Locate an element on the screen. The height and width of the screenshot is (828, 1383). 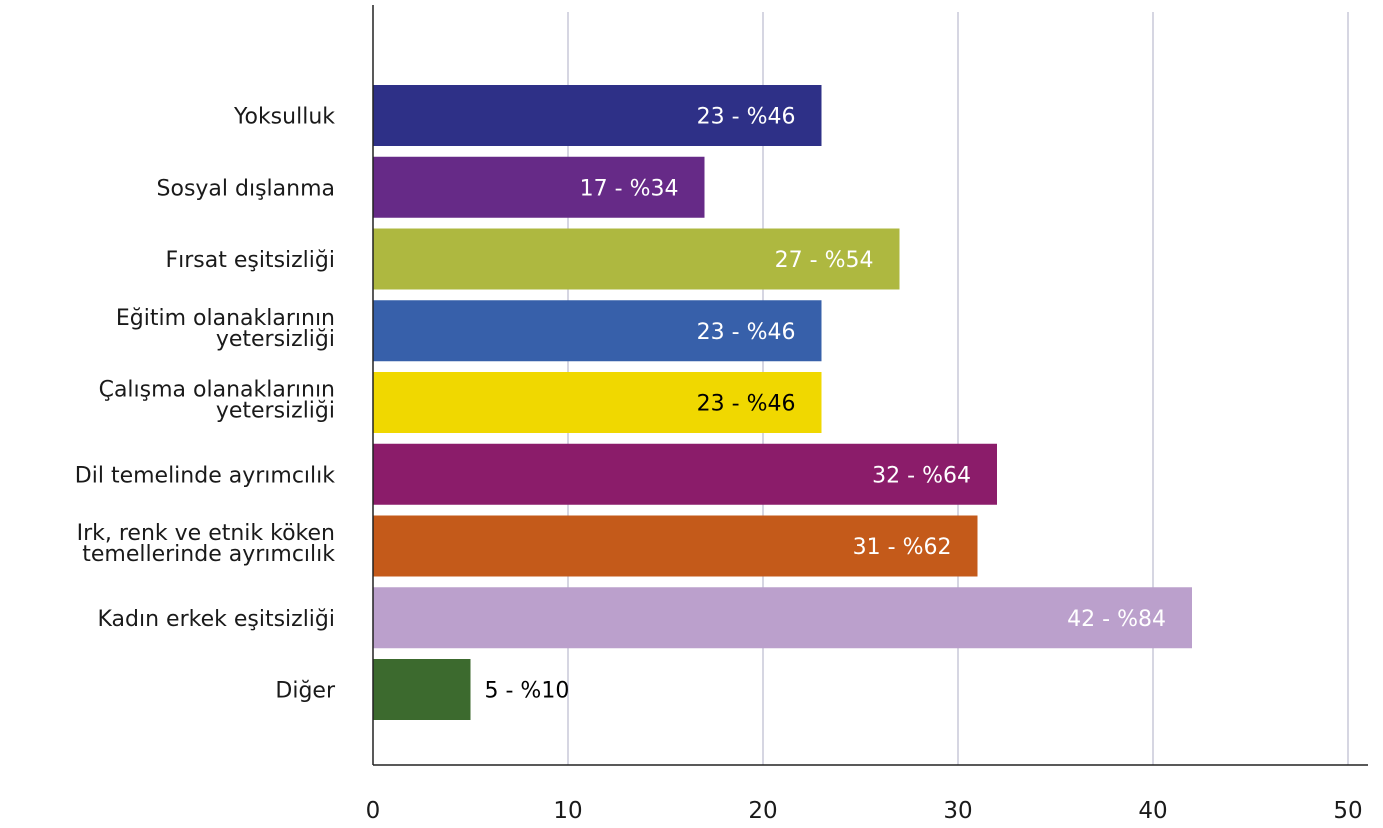
x-tick-label: 0 is located at coordinates (373, 811).